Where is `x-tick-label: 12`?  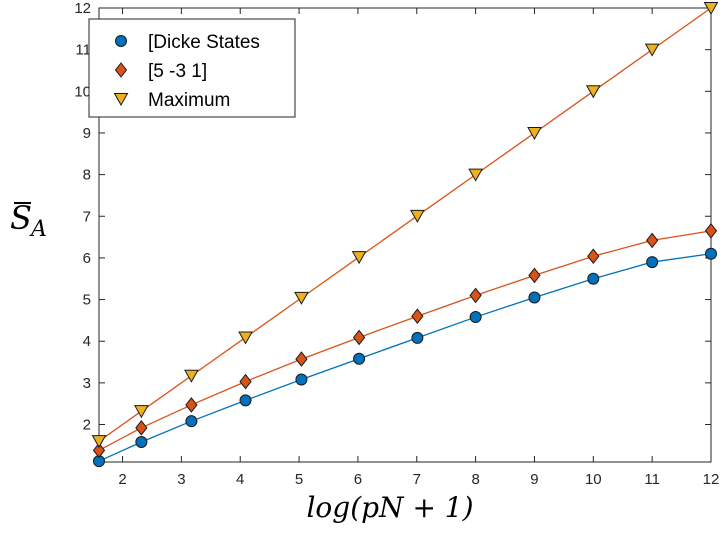 x-tick-label: 12 is located at coordinates (711, 479).